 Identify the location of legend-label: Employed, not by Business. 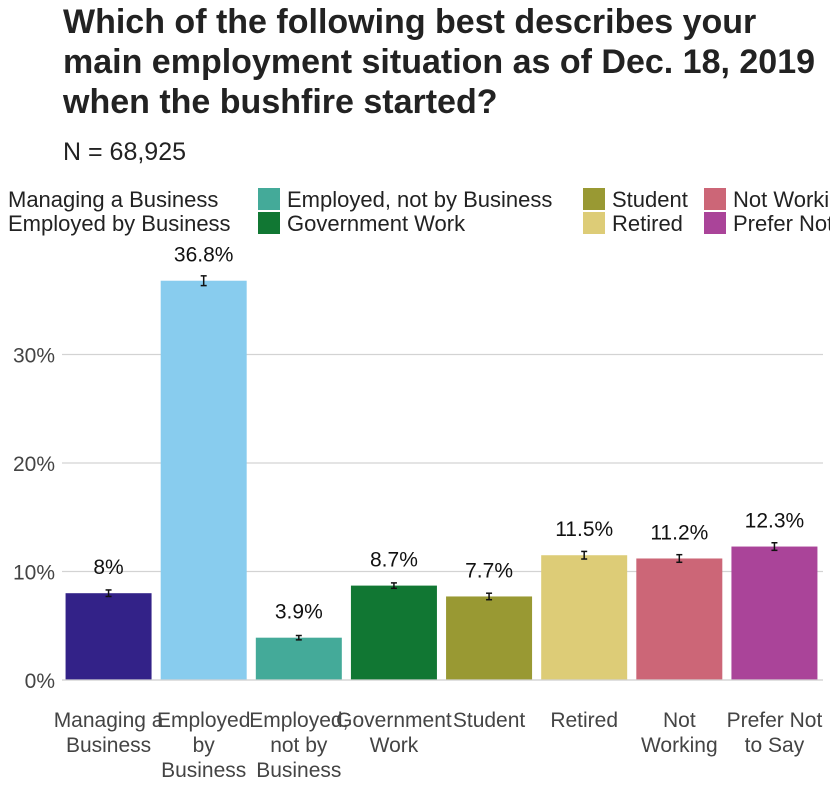
(419, 199).